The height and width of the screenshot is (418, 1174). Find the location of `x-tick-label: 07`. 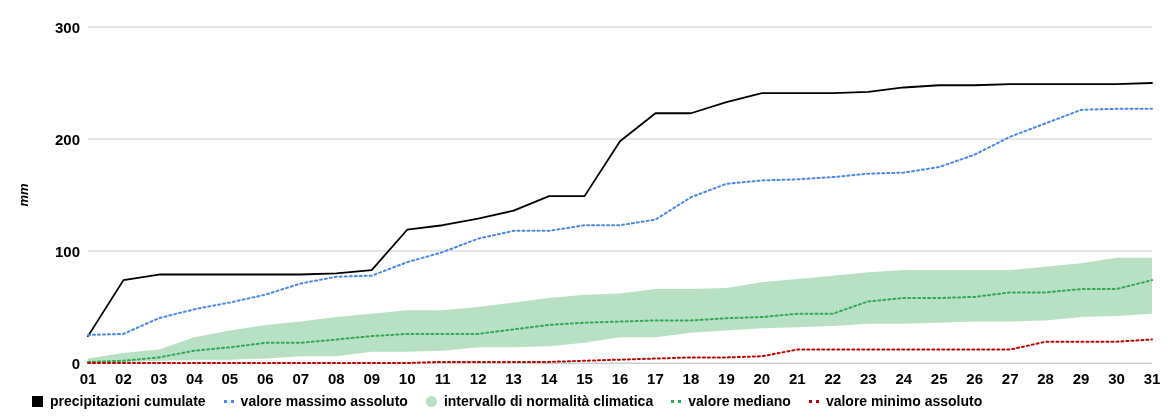

x-tick-label: 07 is located at coordinates (301, 378).